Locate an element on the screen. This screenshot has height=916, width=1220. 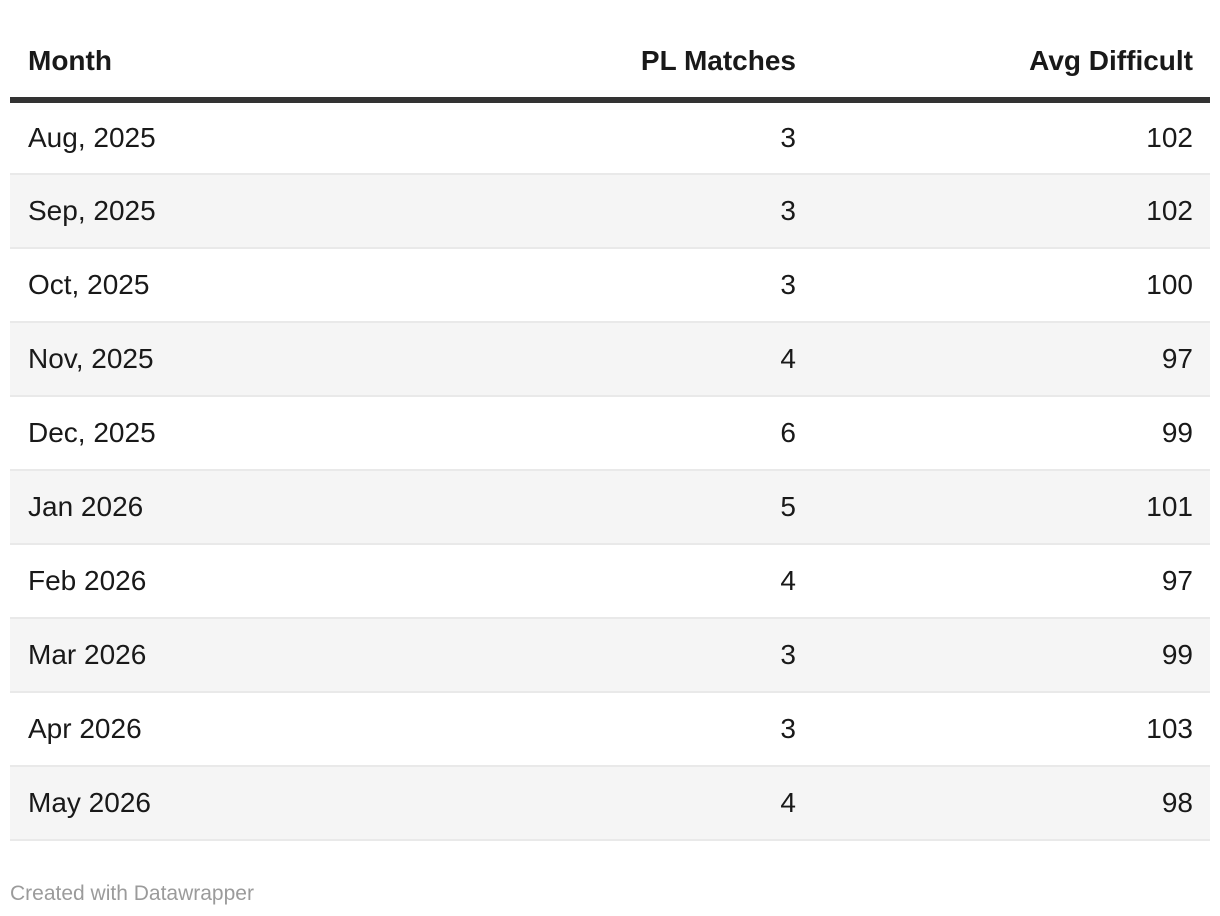
datawrapper-attribution-link: Created with Datawrapper is located at coordinates (132, 893).